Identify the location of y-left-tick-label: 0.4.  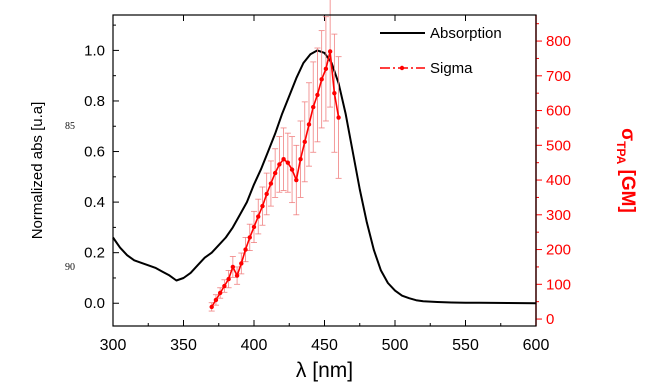
(94, 202).